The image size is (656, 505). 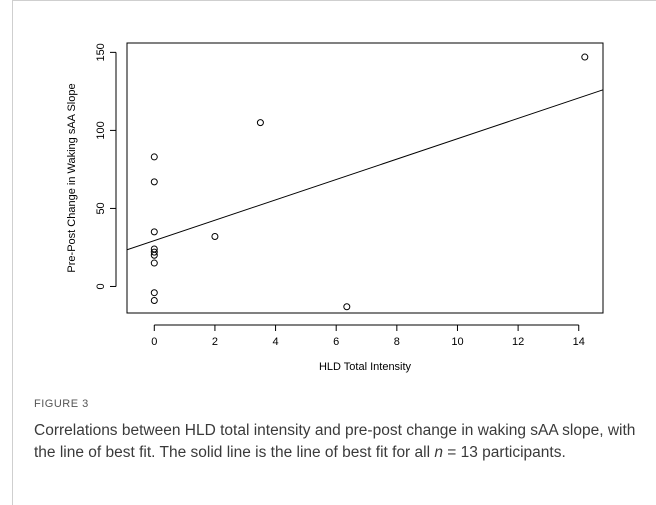 I want to click on x-tick-label: 8, so click(x=397, y=342).